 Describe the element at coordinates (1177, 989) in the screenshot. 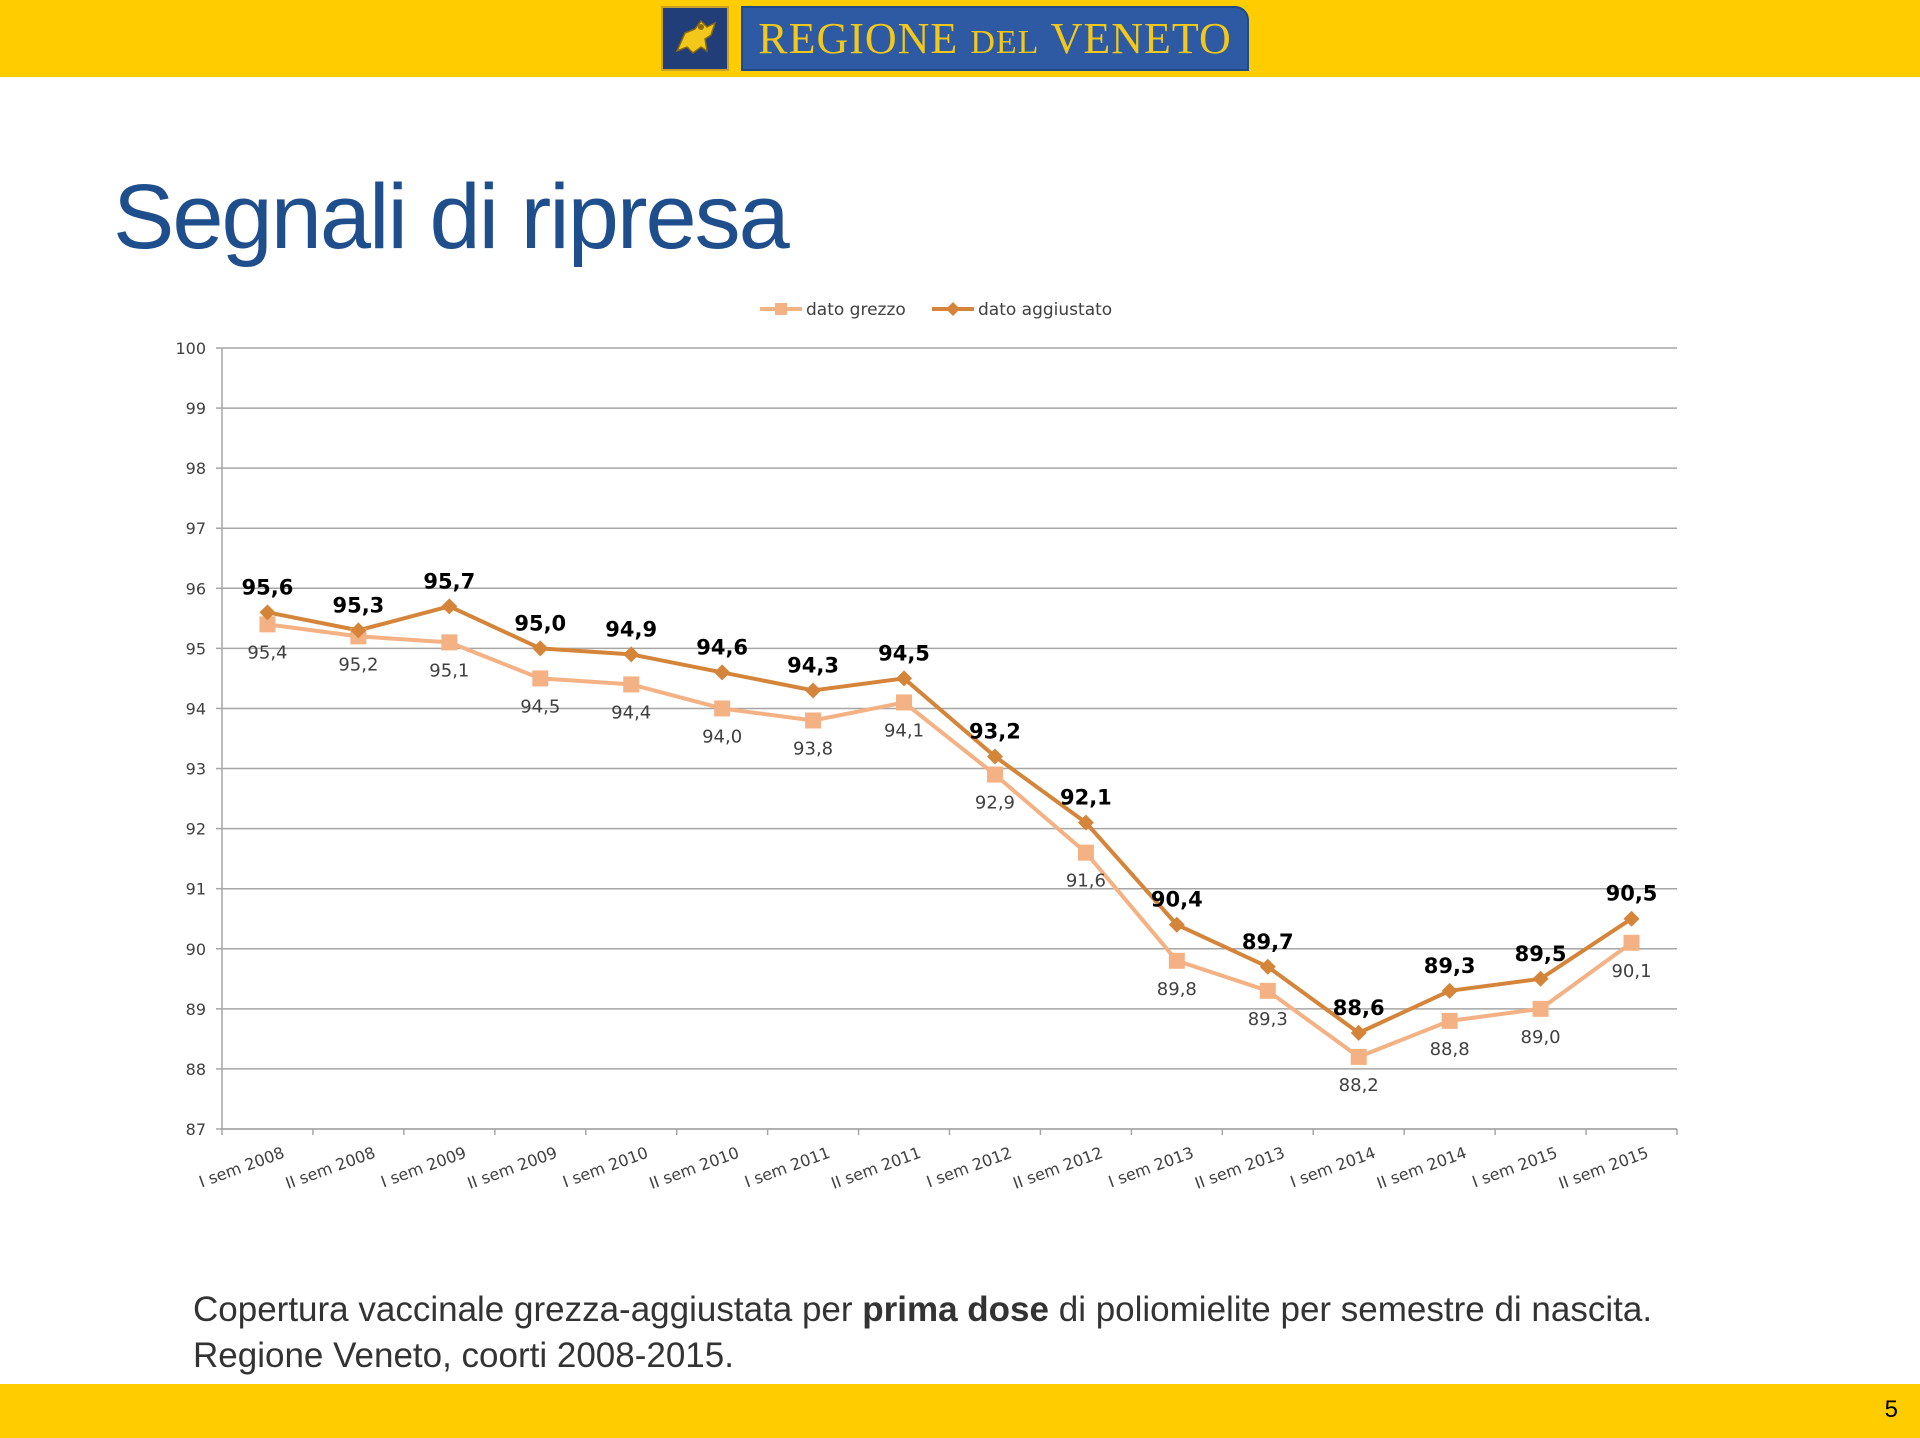

I see `data-label-grezzo: 89,8` at that location.